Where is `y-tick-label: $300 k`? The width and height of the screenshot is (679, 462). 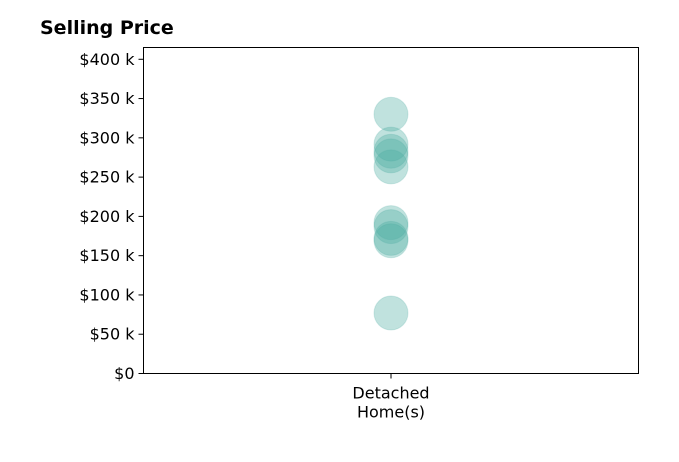 y-tick-label: $300 k is located at coordinates (107, 137).